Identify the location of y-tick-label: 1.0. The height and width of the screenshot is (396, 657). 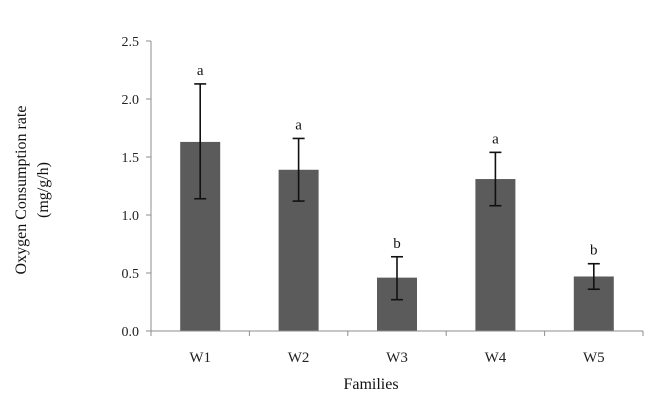
(131, 216).